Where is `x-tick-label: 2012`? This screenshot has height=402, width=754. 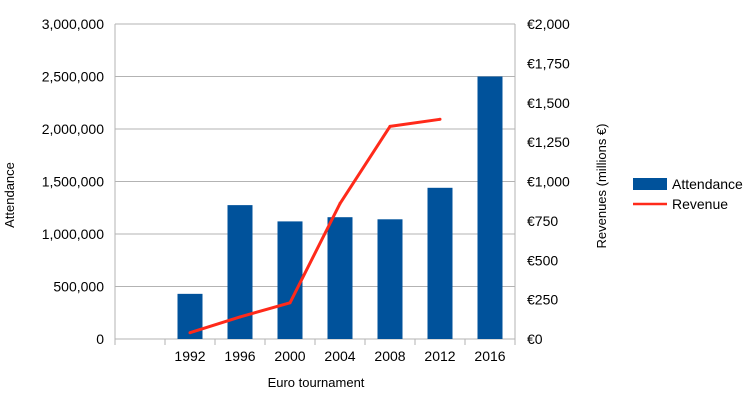 x-tick-label: 2012 is located at coordinates (439, 356).